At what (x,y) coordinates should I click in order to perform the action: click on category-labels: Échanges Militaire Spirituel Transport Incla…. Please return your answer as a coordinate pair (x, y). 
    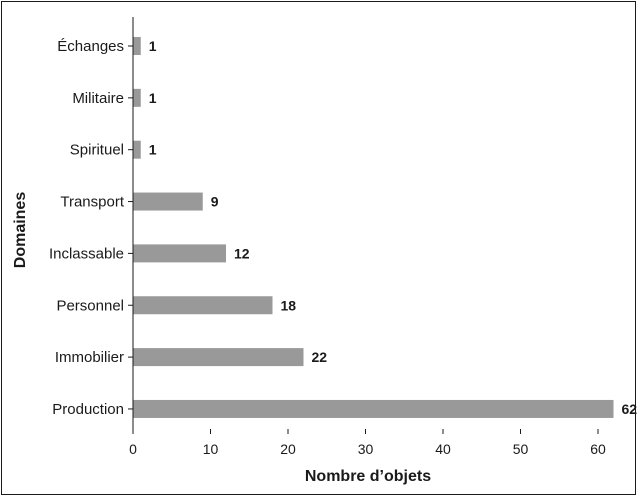
    Looking at the image, I should click on (91, 228).